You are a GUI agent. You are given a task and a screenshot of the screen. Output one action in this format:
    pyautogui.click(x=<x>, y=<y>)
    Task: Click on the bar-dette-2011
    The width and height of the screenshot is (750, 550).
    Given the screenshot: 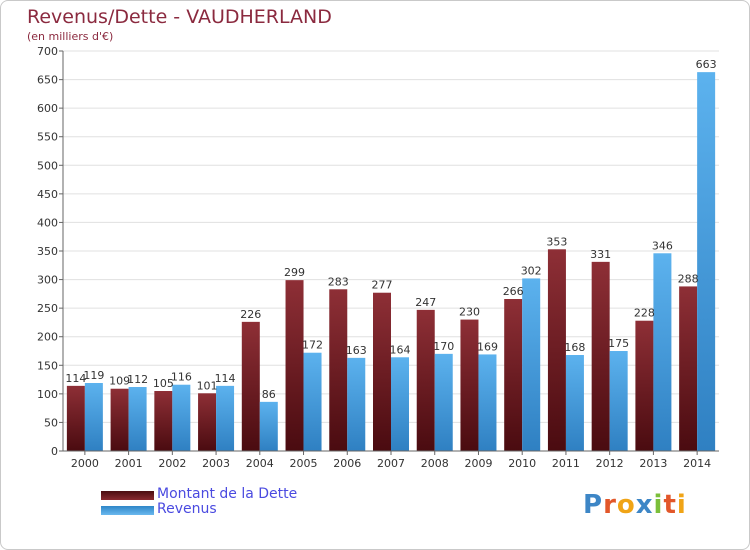 What is the action you would take?
    pyautogui.click(x=556, y=350)
    